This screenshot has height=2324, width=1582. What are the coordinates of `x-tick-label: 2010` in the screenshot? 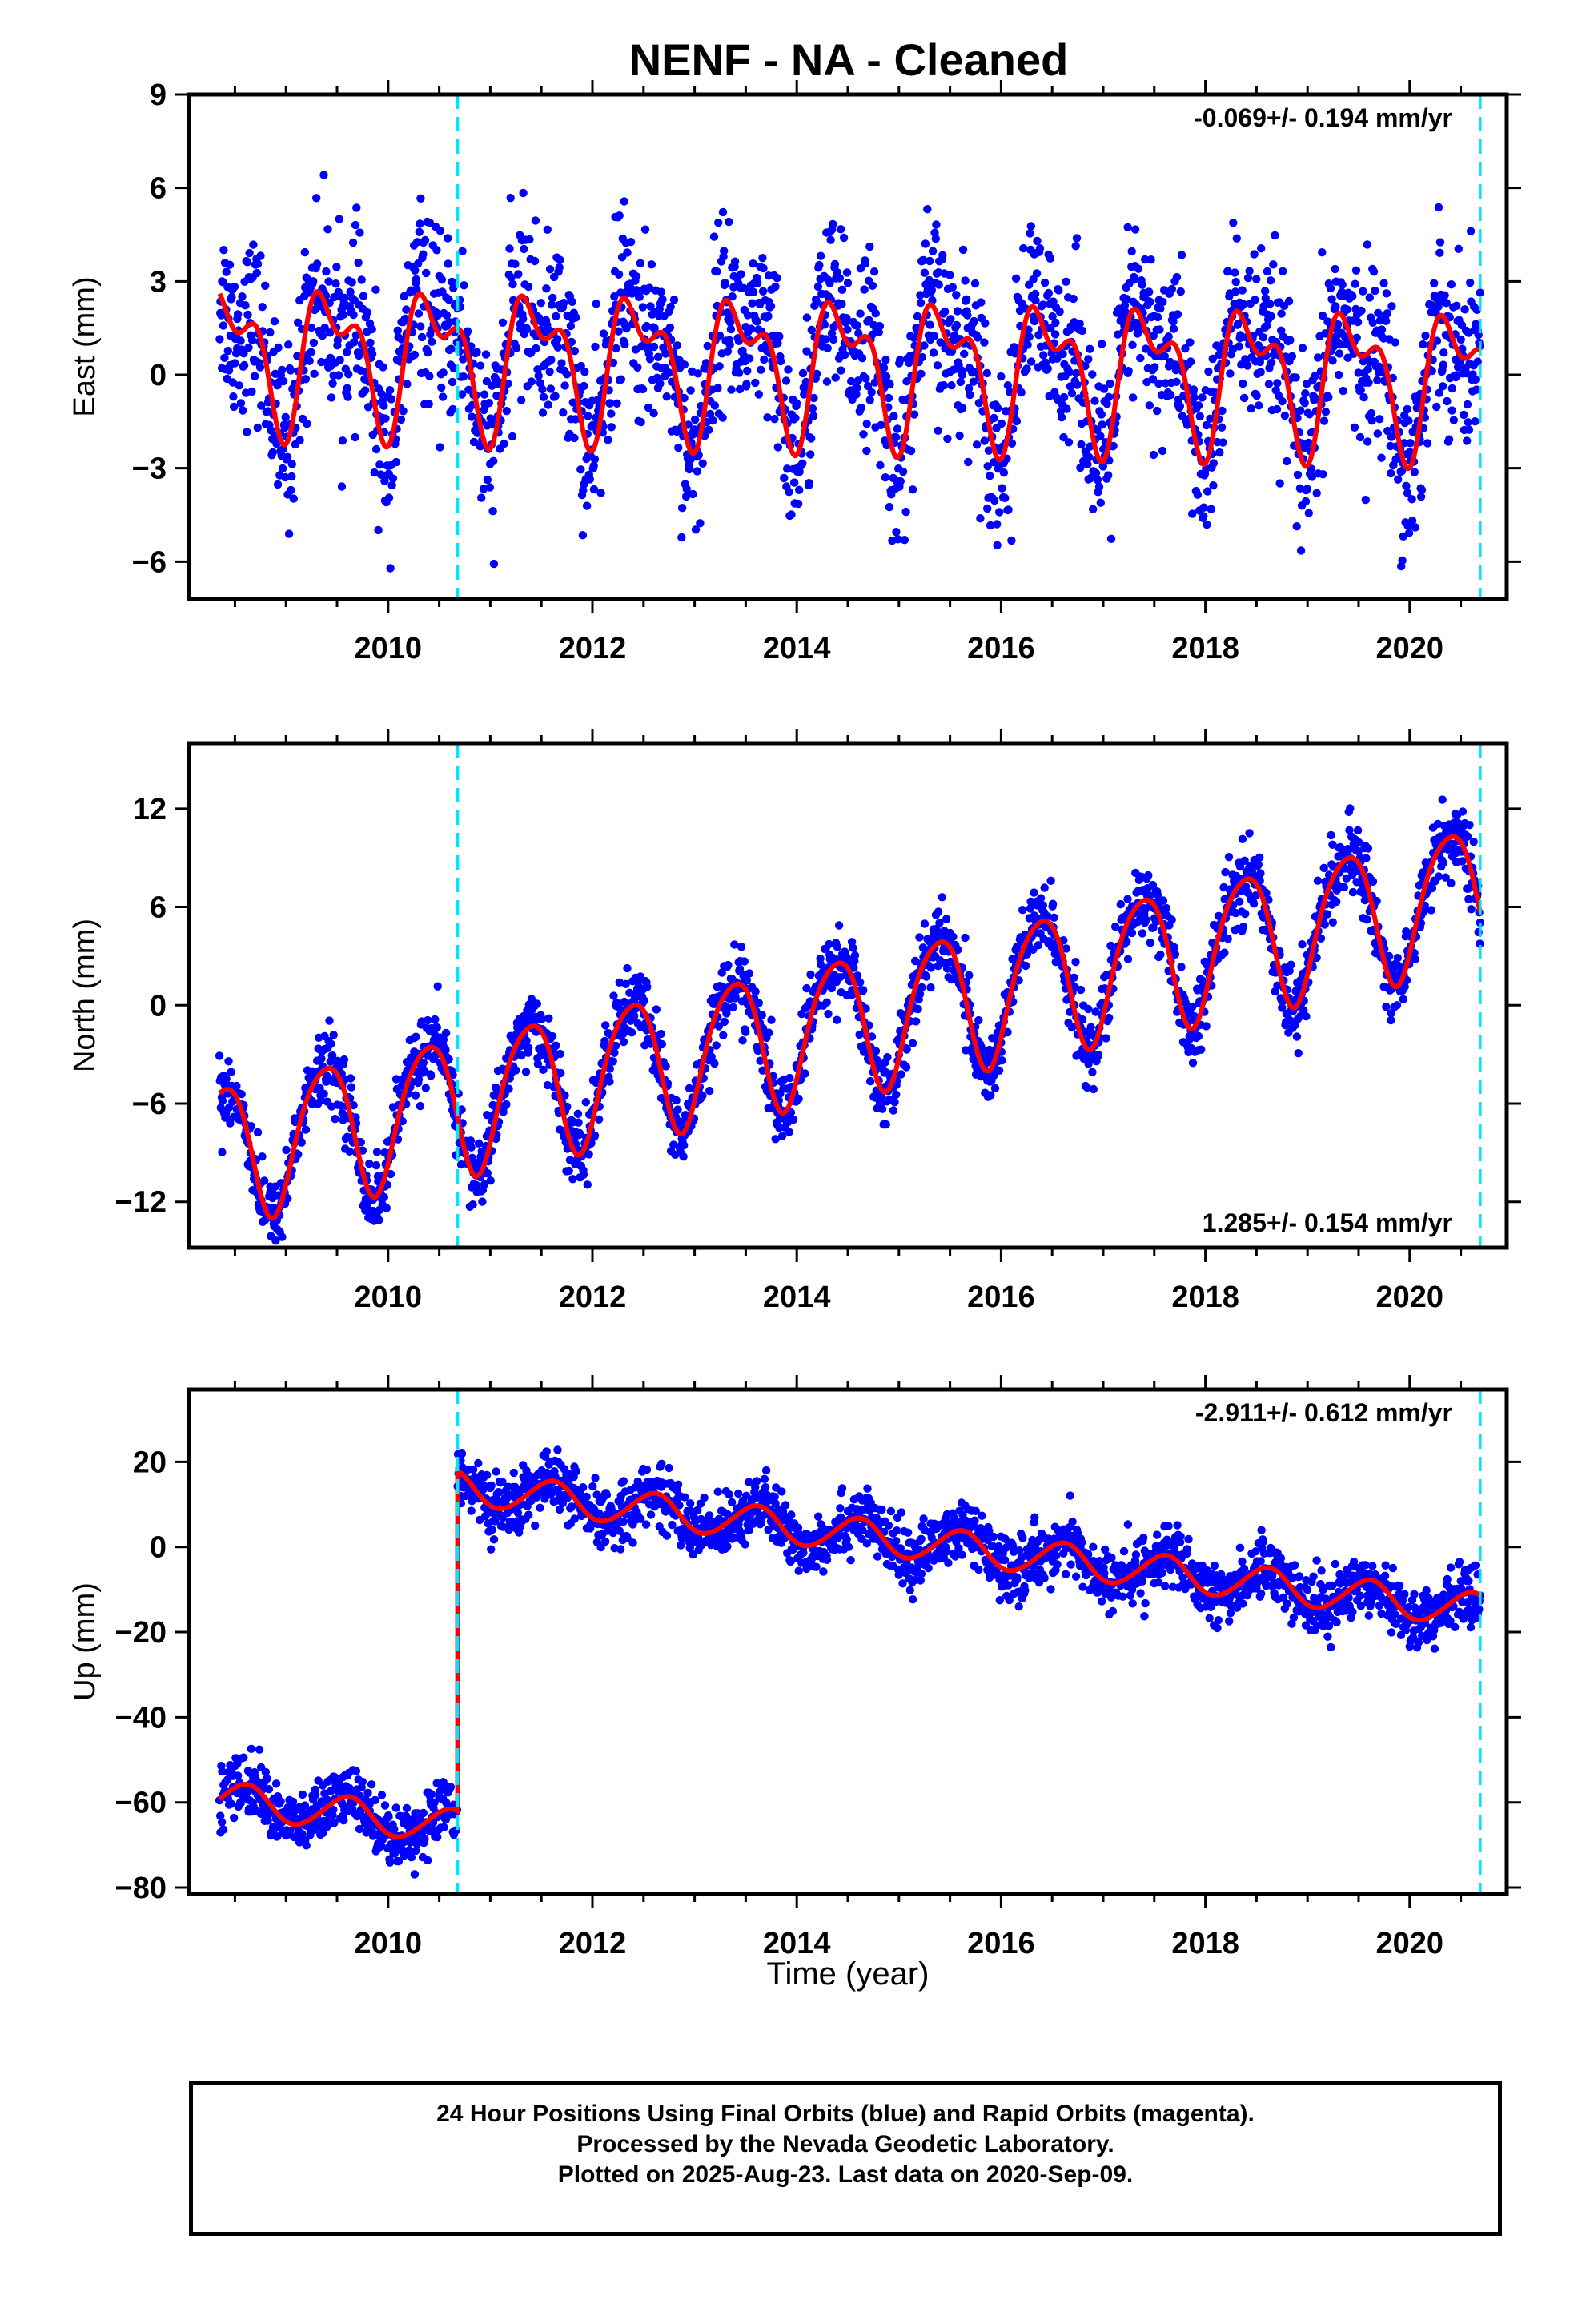 It's located at (389, 1297).